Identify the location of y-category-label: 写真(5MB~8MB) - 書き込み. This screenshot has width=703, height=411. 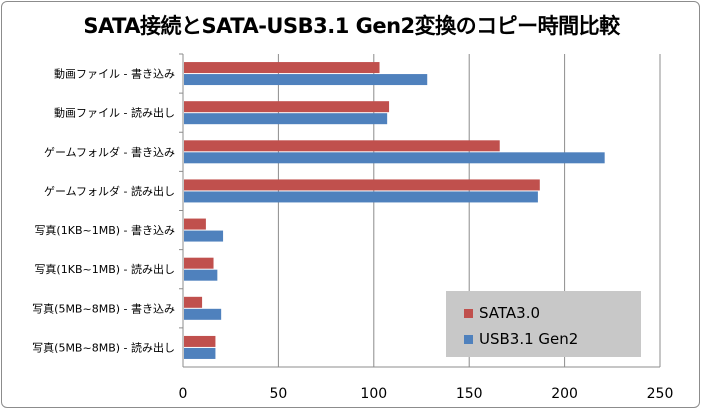
(103, 308).